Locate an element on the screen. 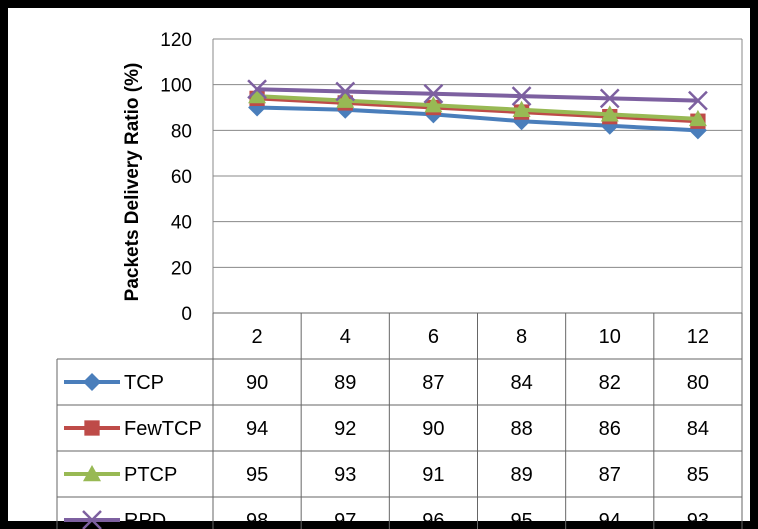  x-tick-label: 4 is located at coordinates (345, 337).